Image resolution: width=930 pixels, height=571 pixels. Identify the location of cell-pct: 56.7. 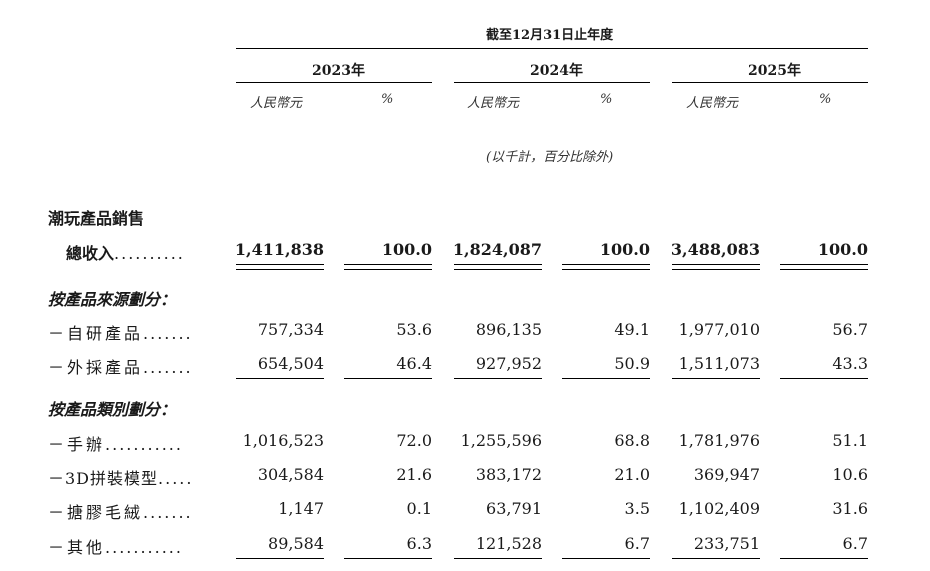
(850, 329).